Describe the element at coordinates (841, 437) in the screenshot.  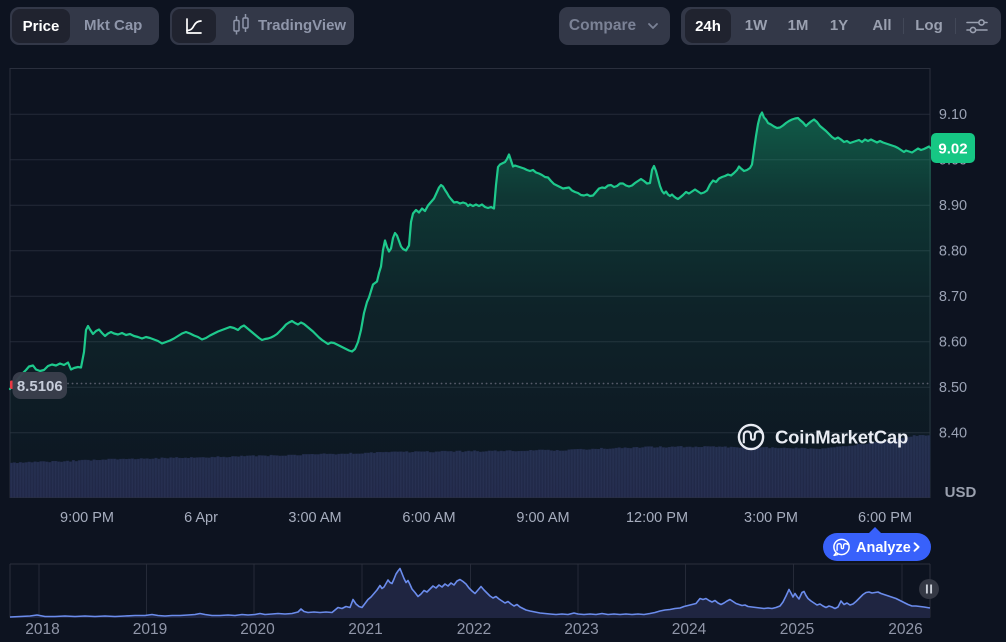
I see `svg-text: CoinMarketCap` at that location.